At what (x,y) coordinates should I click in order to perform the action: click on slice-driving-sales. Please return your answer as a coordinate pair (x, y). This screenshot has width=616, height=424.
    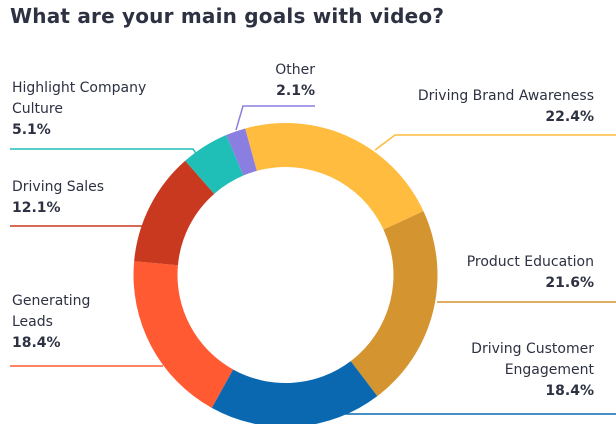
    Looking at the image, I should click on (174, 213).